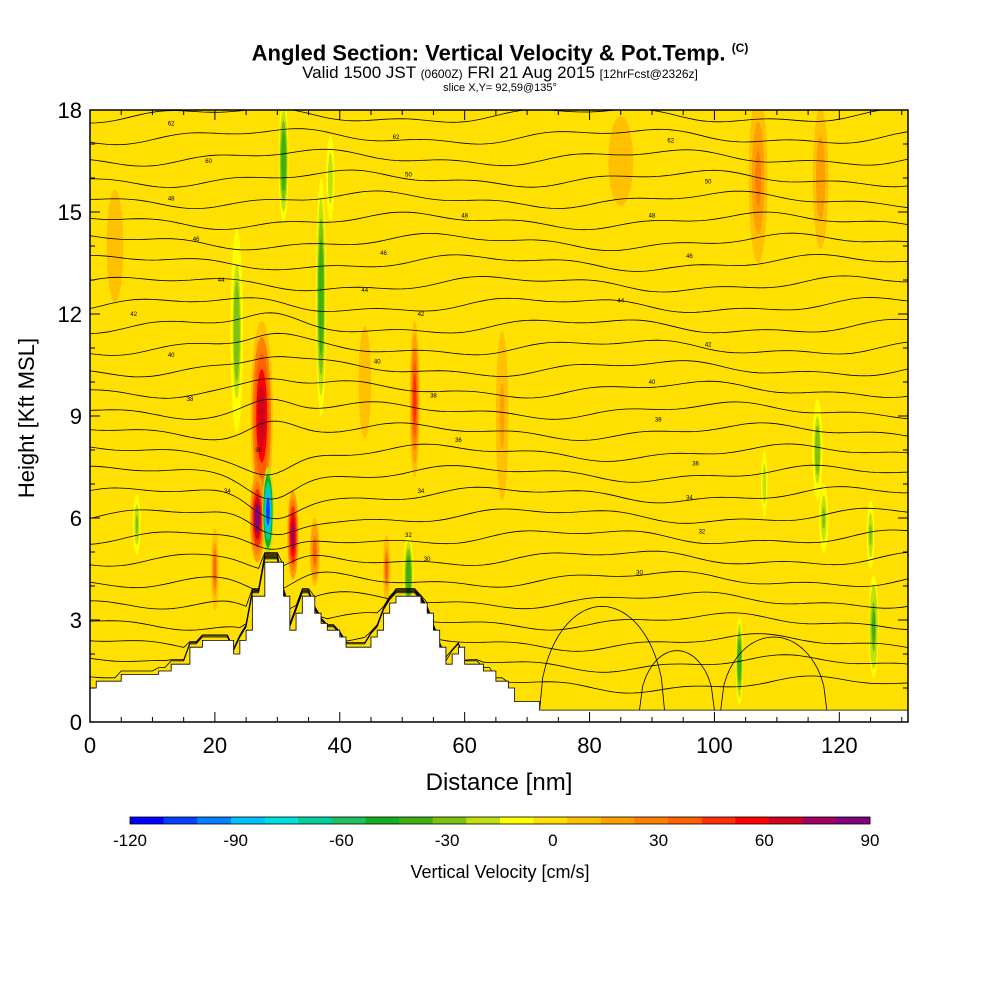  I want to click on colorbar-tick-label: 30, so click(658, 840).